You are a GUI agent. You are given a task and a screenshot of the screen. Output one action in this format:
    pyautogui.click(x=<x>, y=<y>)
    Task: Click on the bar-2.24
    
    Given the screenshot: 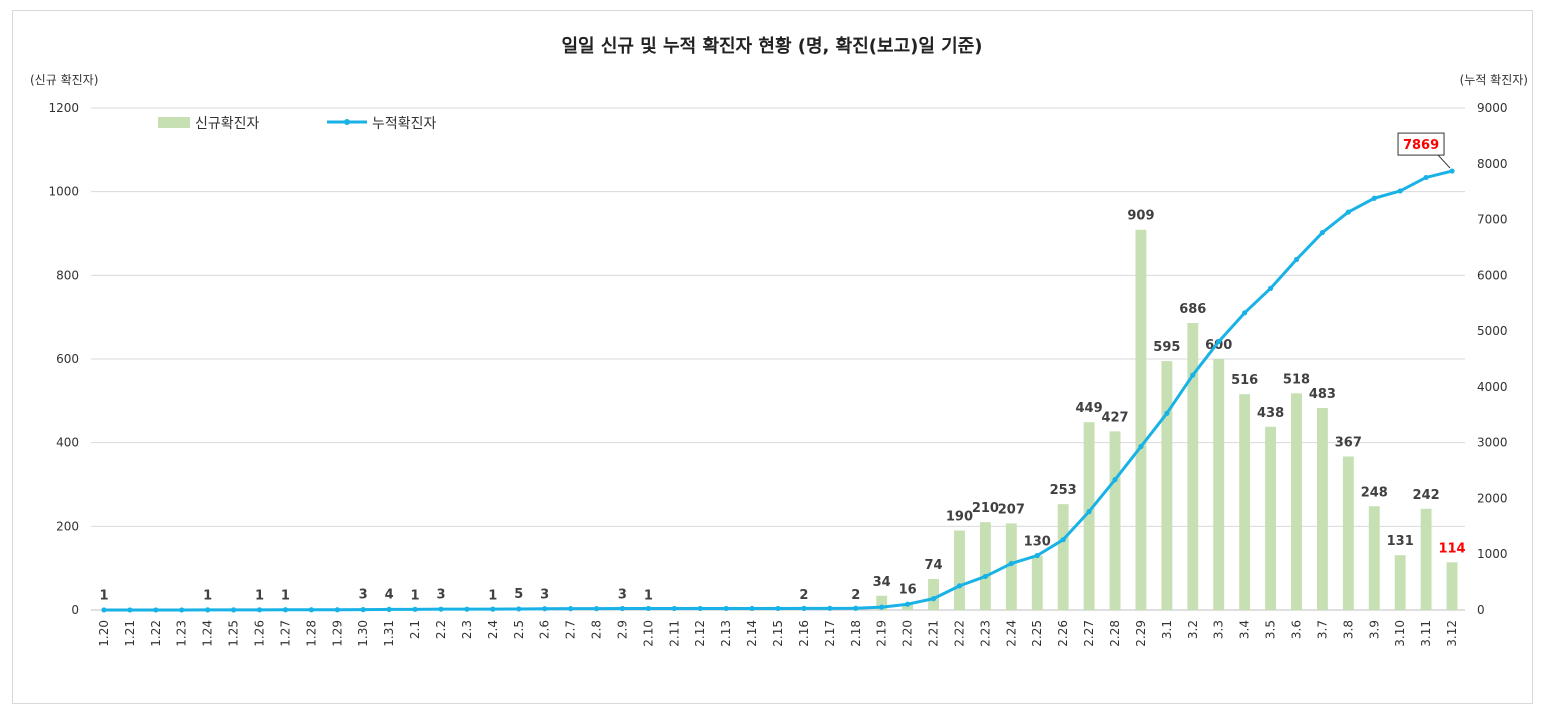 What is the action you would take?
    pyautogui.click(x=1011, y=566)
    